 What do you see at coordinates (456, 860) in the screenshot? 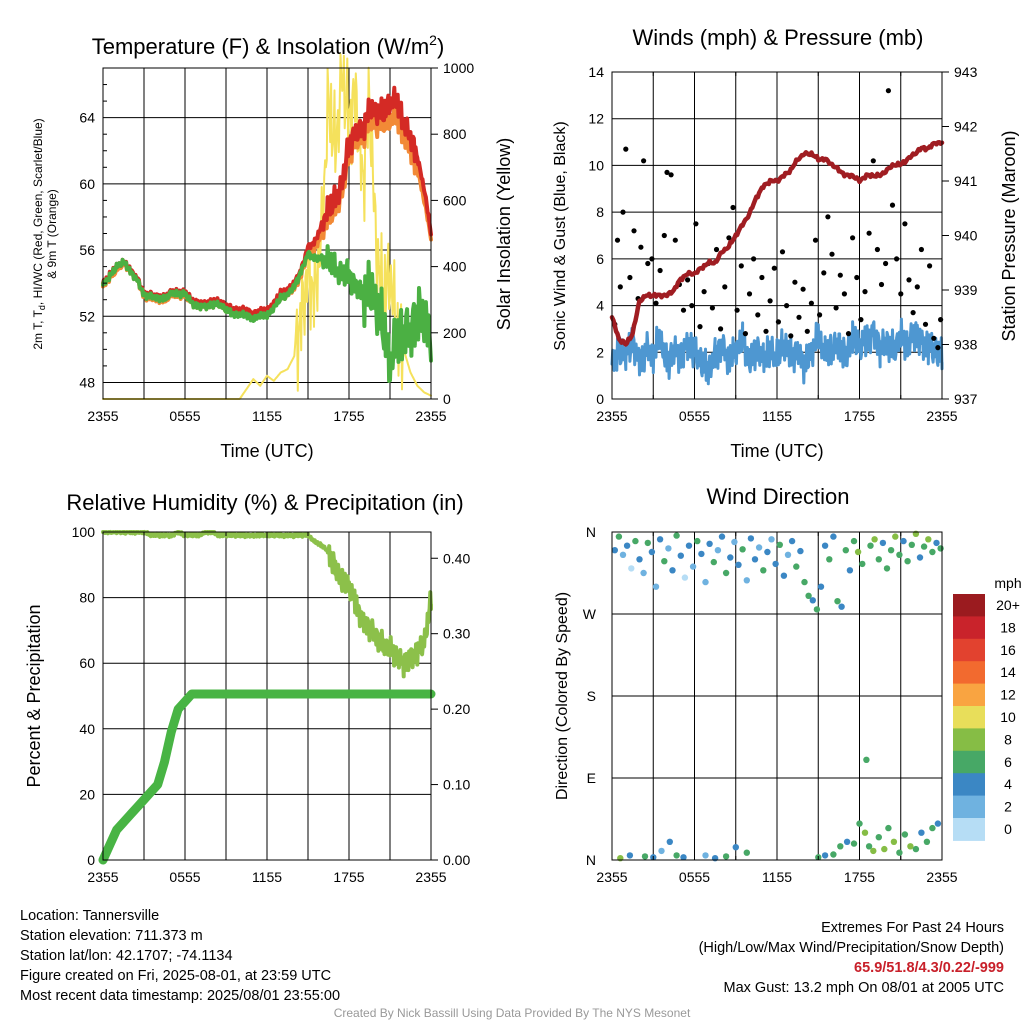
I see `humidity-y2-tick-label: 0.00` at bounding box center [456, 860].